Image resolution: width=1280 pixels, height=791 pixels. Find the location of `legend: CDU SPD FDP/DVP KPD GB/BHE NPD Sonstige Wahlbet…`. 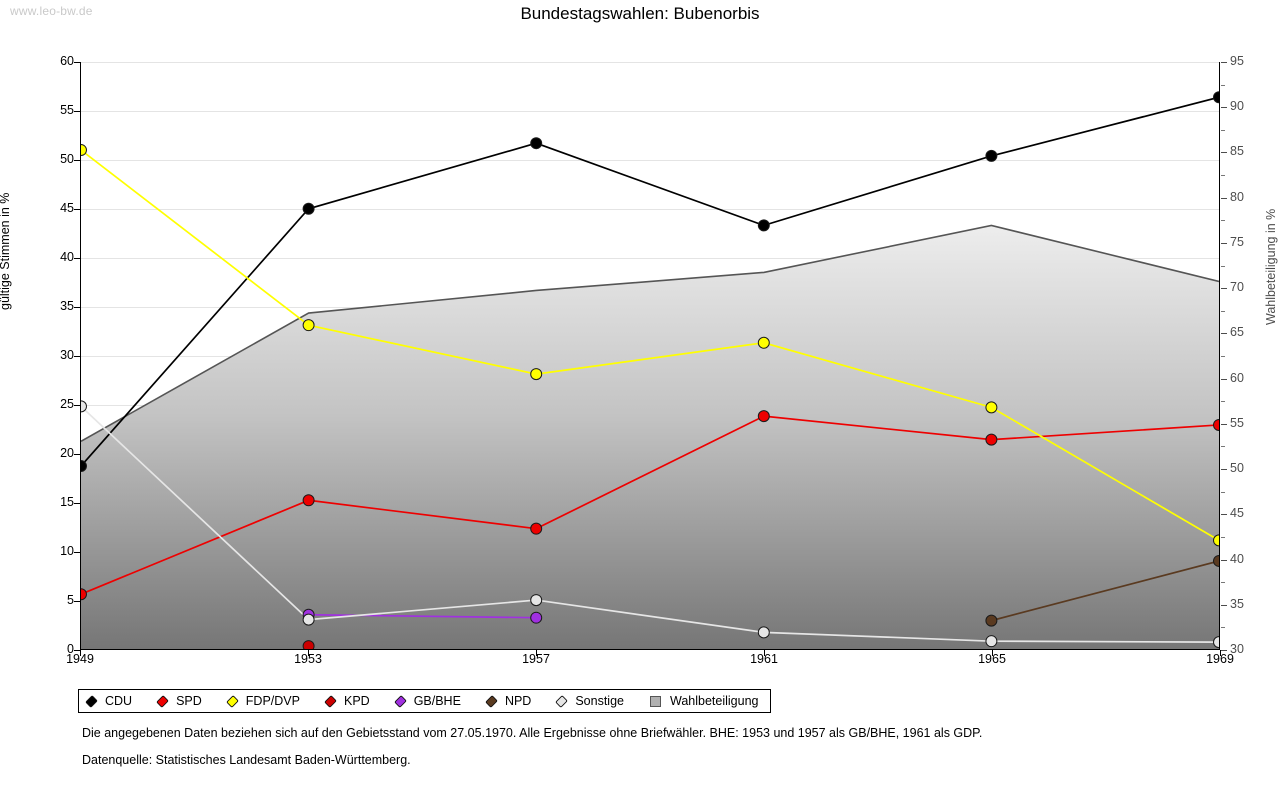

legend: CDU SPD FDP/DVP KPD GB/BHE NPD Sonstige Wahlbet… is located at coordinates (425, 701).